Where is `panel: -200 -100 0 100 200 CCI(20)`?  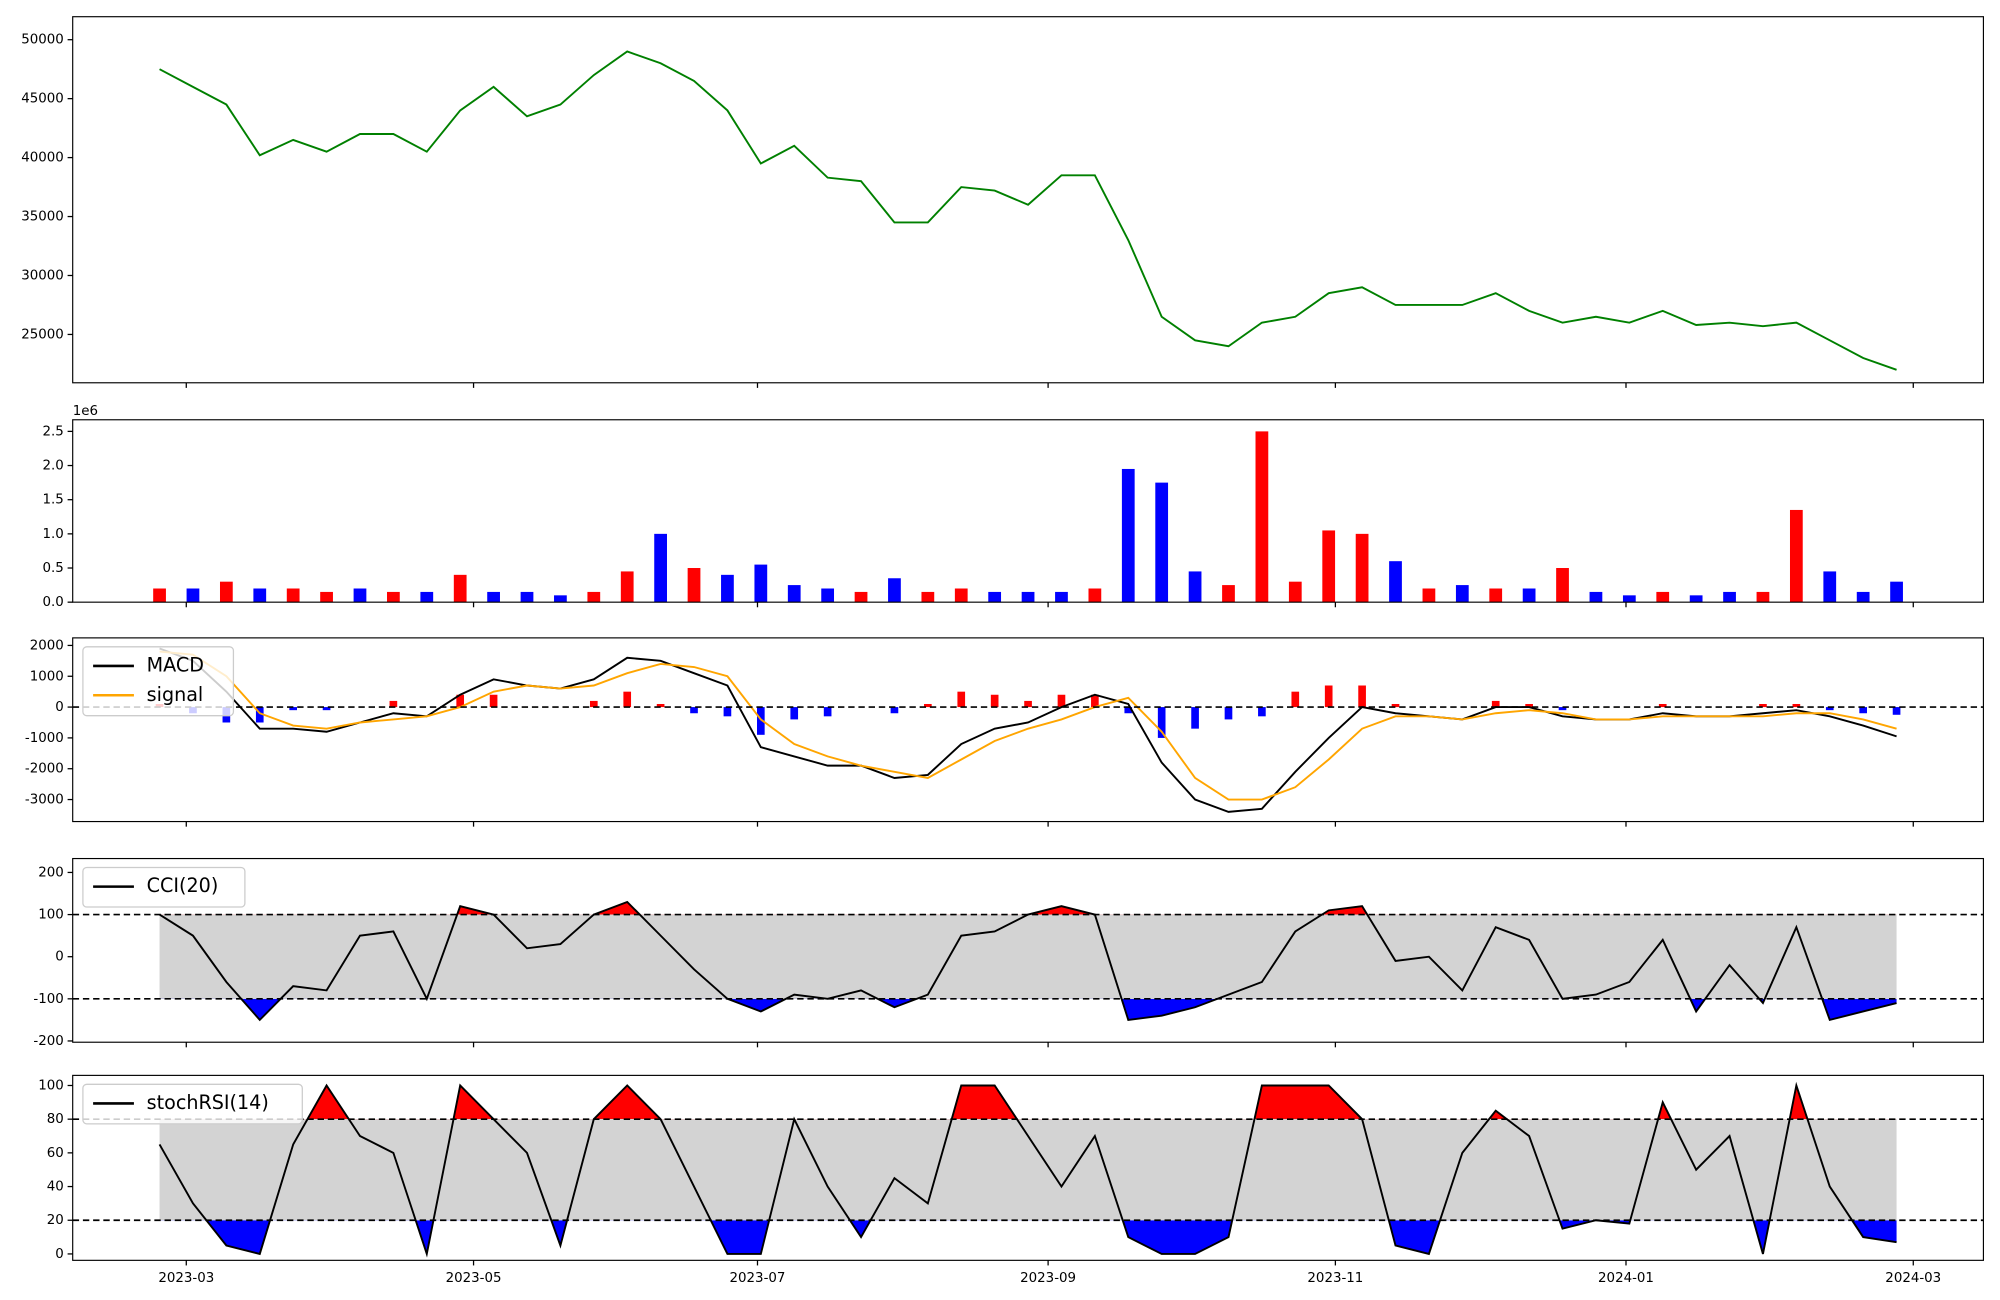 panel: -200 -100 0 100 200 CCI(20) is located at coordinates (1008, 953).